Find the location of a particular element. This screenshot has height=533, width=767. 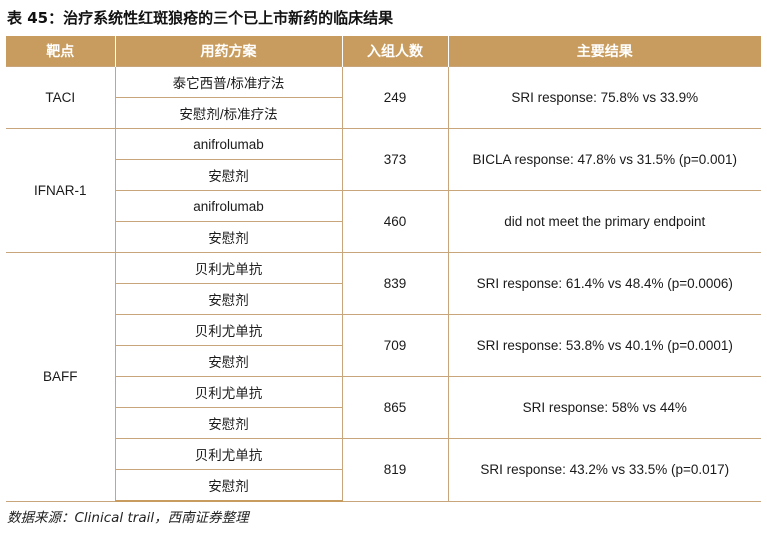

header-enrolled: 入组人数 is located at coordinates (395, 51).